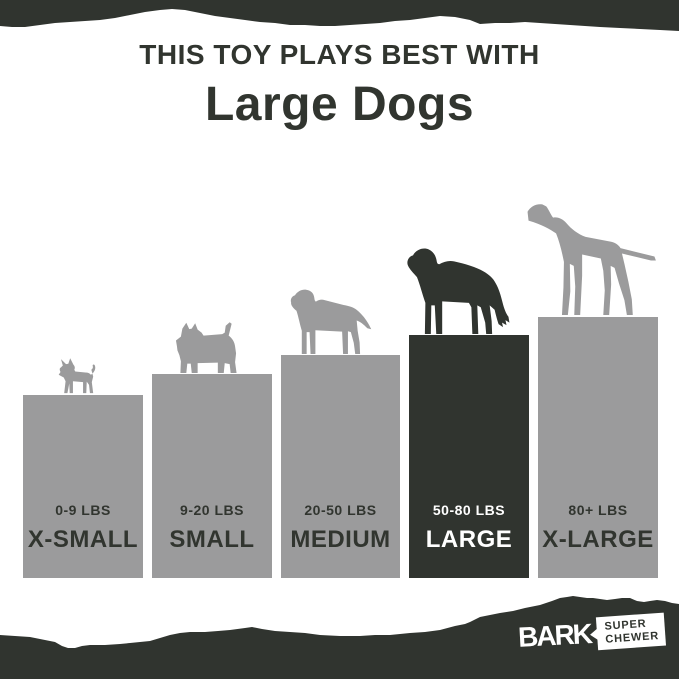  I want to click on header-eyebrow: THIS TOY PLAYS BEST WITH, so click(339, 54).